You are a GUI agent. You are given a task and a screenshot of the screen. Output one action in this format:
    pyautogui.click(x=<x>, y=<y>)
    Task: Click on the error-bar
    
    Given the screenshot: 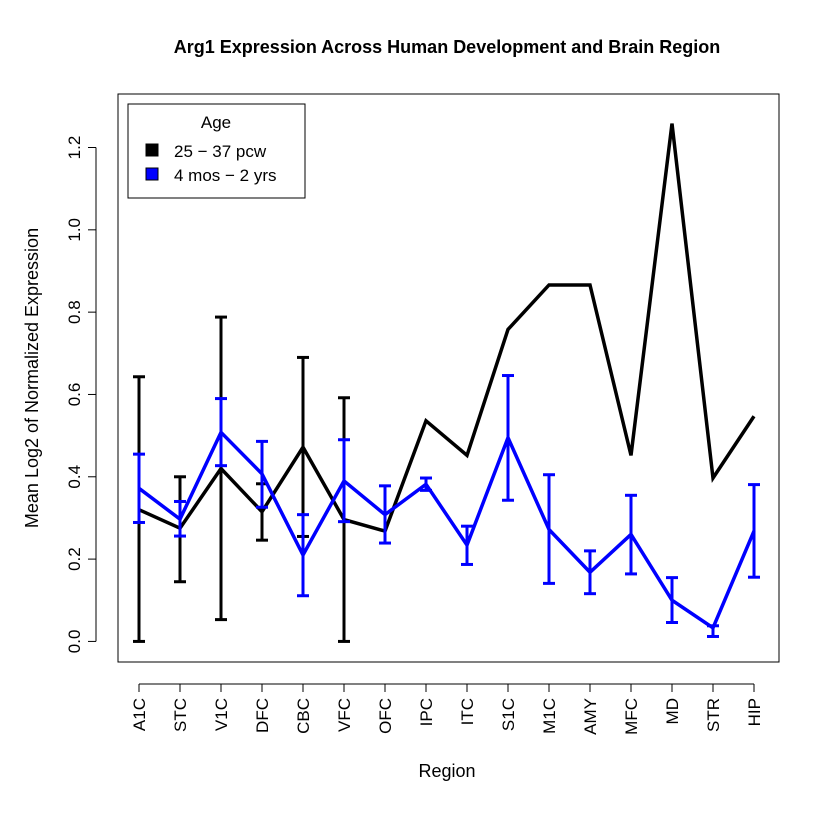 What is the action you would take?
    pyautogui.click(x=754, y=531)
    